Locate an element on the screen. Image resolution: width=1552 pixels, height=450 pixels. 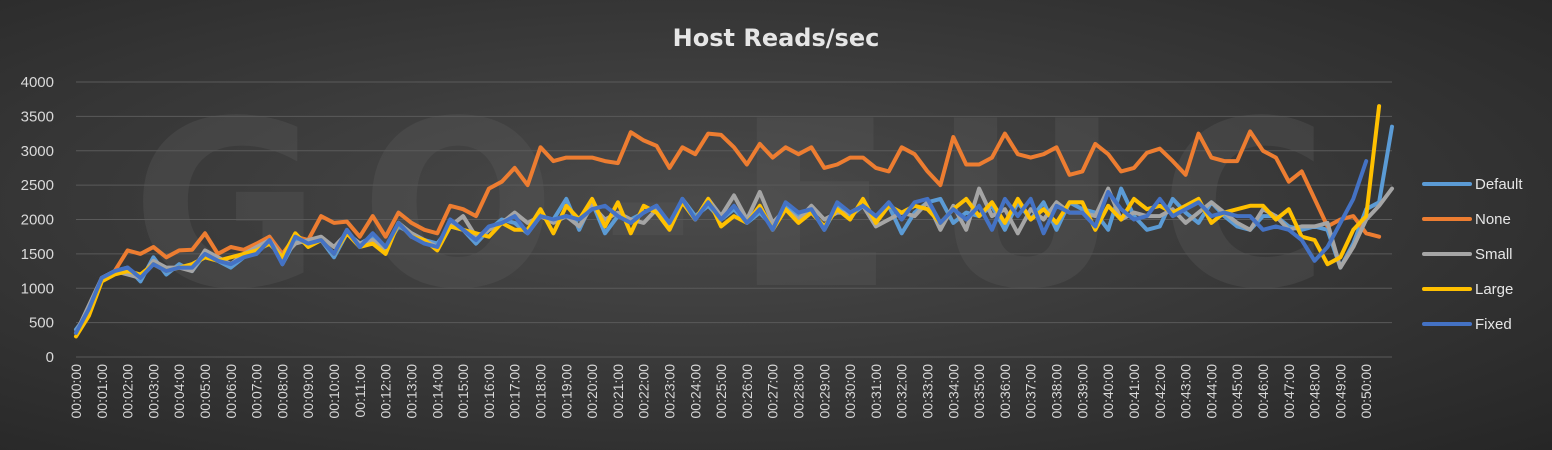
x-tick-label: 00:07:00 is located at coordinates (257, 391).